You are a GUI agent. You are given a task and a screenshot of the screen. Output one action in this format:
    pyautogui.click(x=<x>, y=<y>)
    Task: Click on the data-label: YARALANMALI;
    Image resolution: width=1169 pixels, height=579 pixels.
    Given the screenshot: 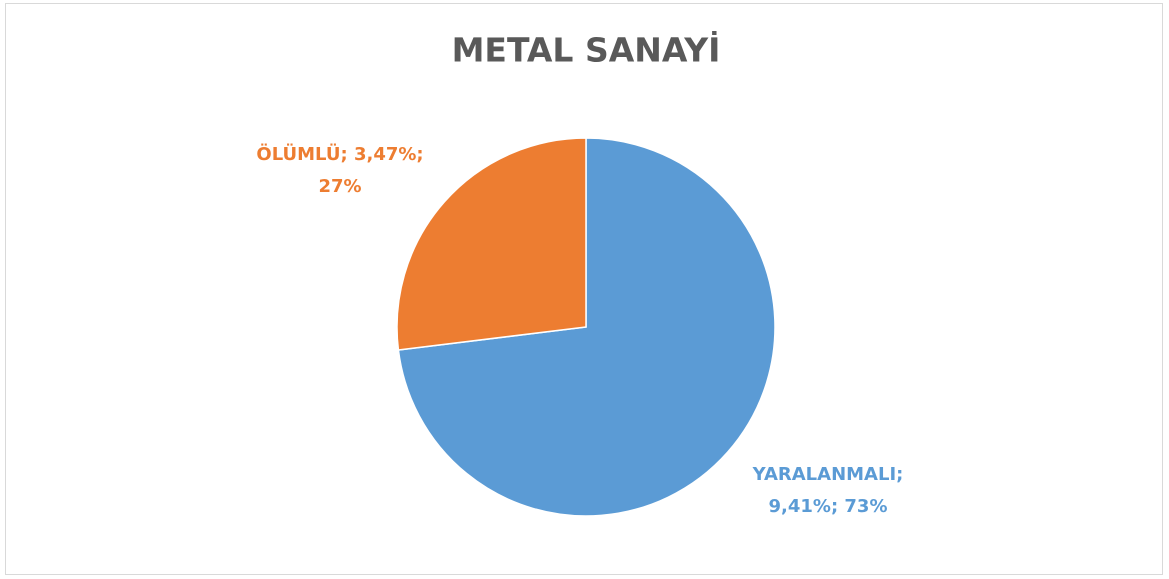 What is the action you would take?
    pyautogui.click(x=828, y=474)
    